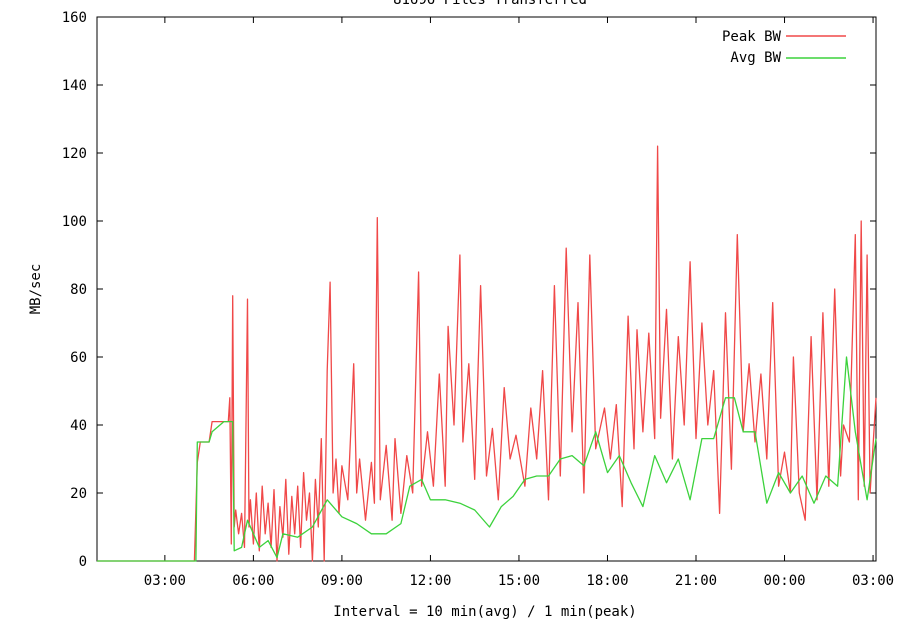 The height and width of the screenshot is (623, 910). I want to click on legend: Peak BW Avg BW, so click(784, 47).